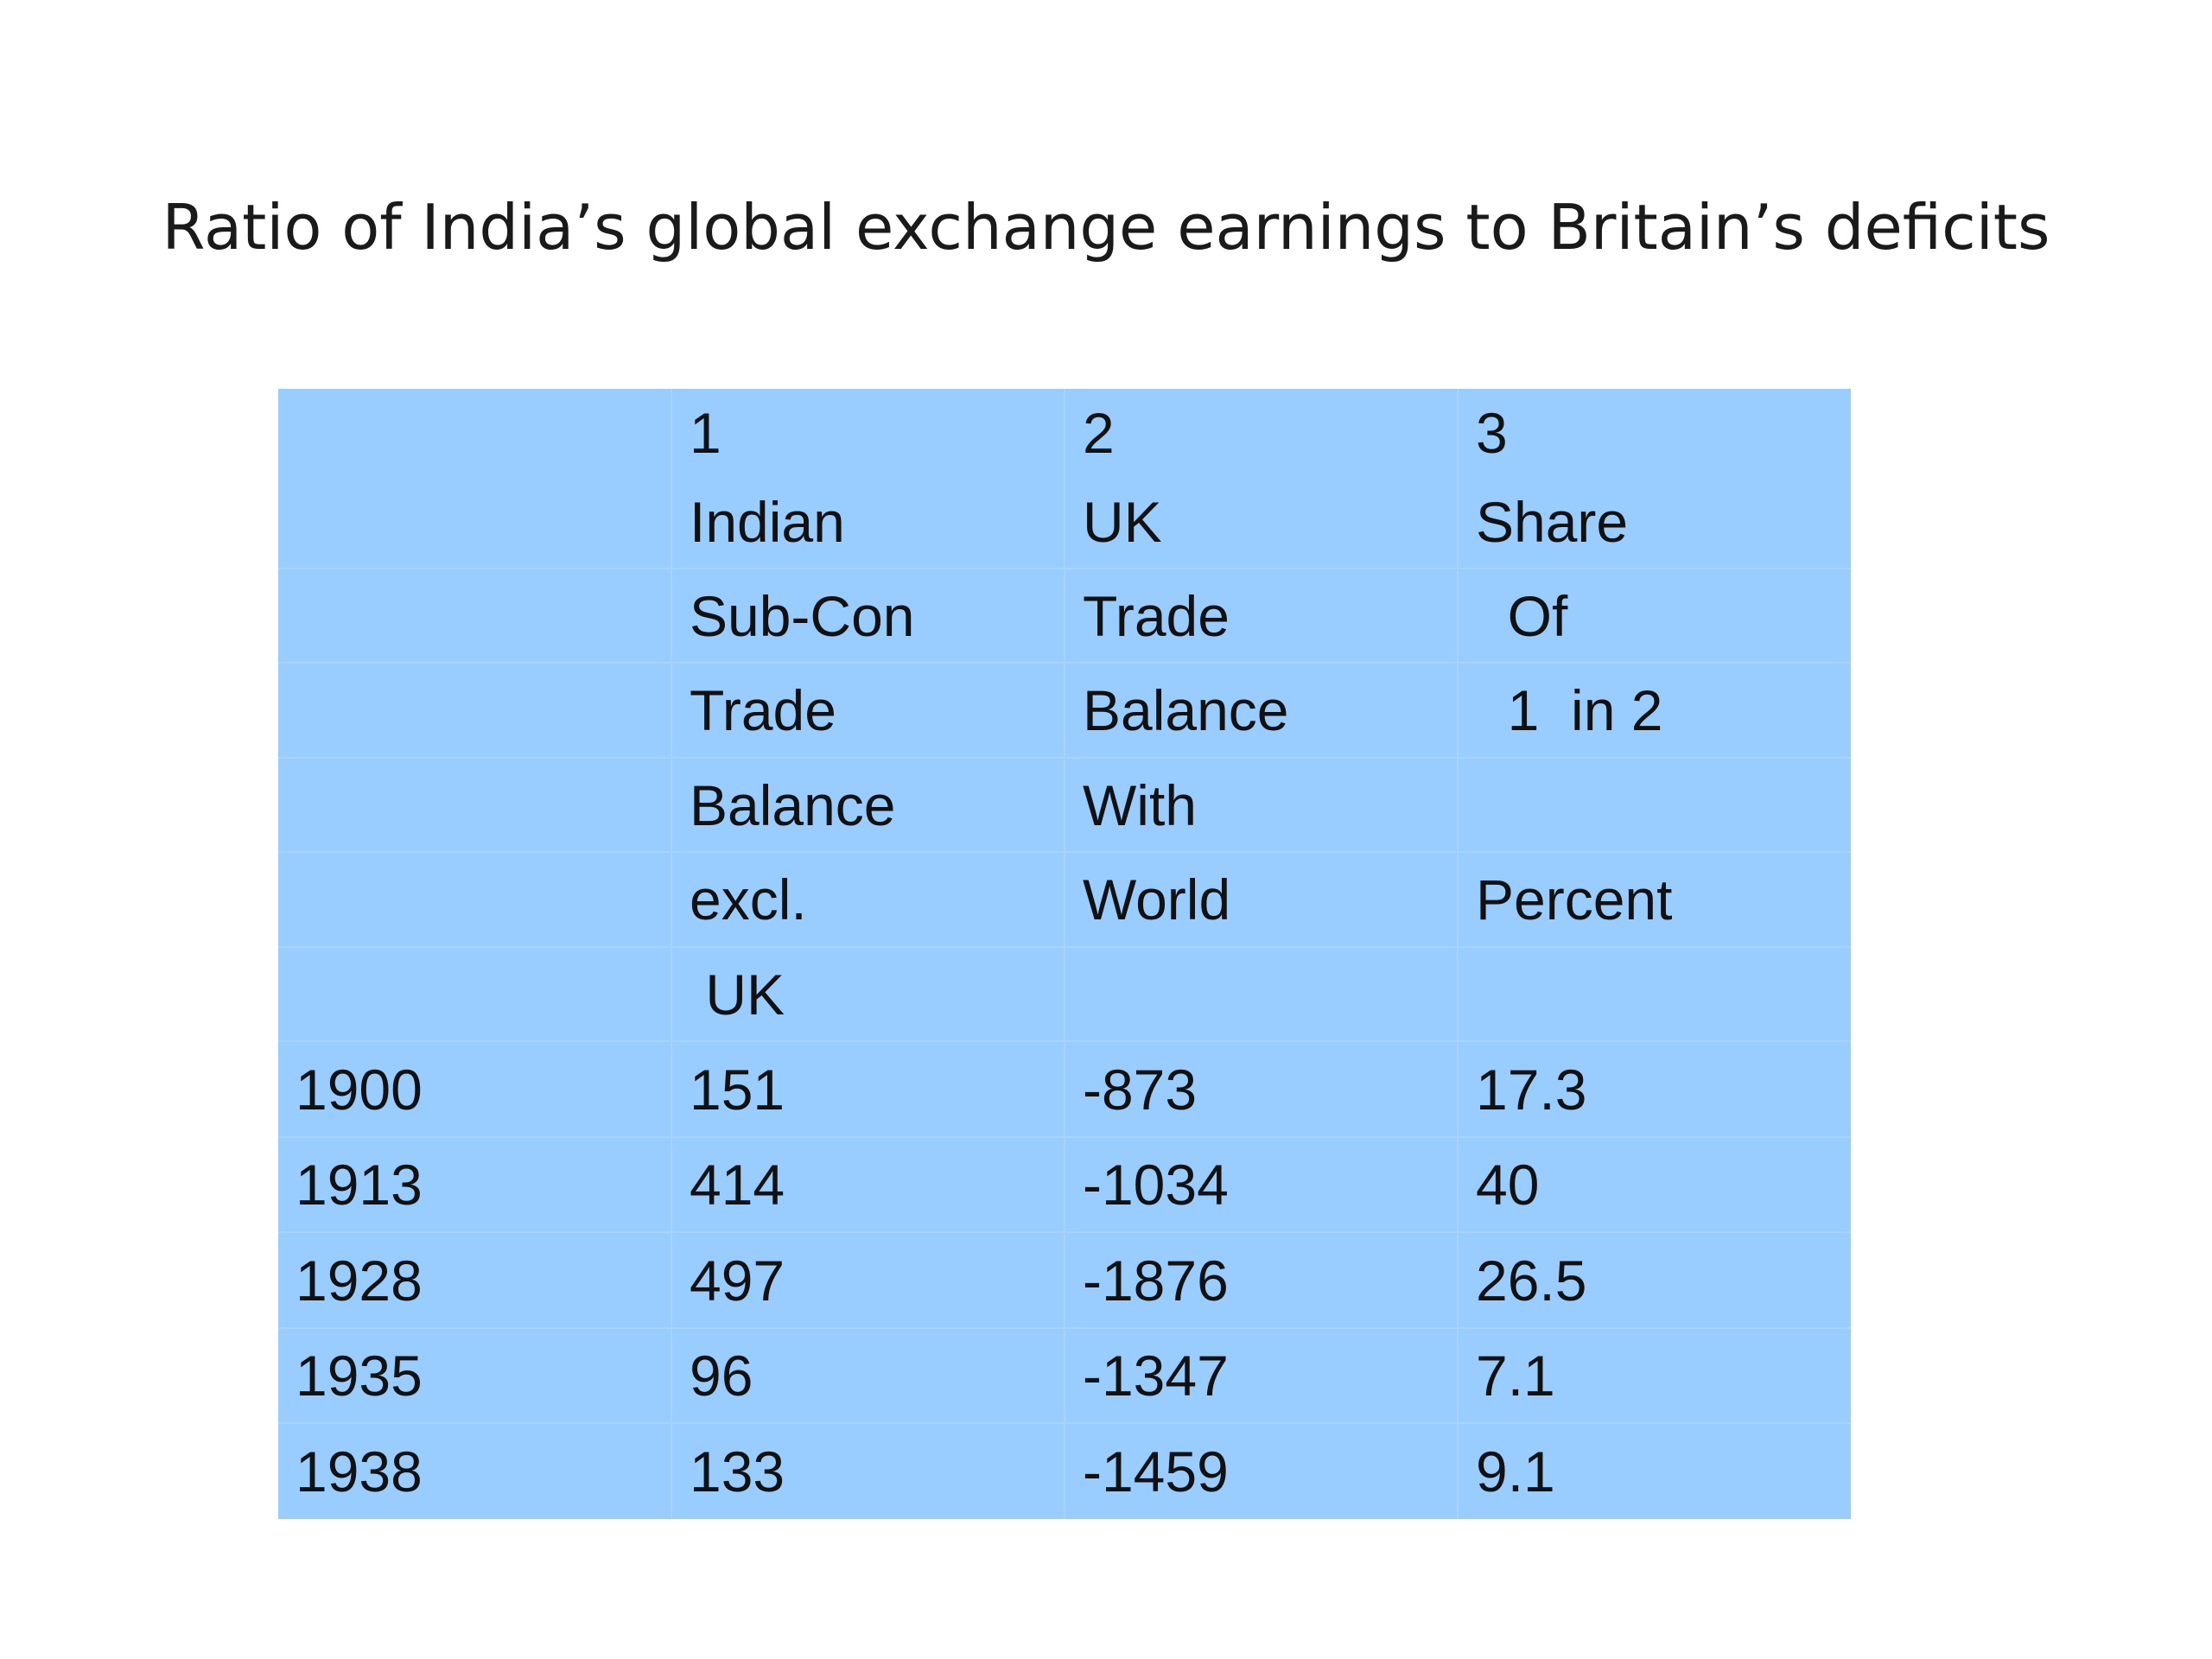 The height and width of the screenshot is (1659, 2212). What do you see at coordinates (1261, 1184) in the screenshot?
I see `uk-balance-cell: -1034` at bounding box center [1261, 1184].